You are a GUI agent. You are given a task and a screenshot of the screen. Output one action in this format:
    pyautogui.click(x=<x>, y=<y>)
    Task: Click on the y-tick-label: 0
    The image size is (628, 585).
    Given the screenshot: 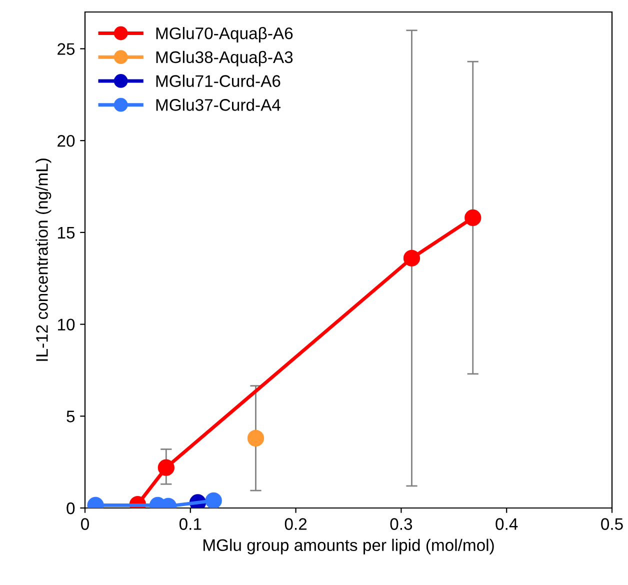 What is the action you would take?
    pyautogui.click(x=70, y=508)
    